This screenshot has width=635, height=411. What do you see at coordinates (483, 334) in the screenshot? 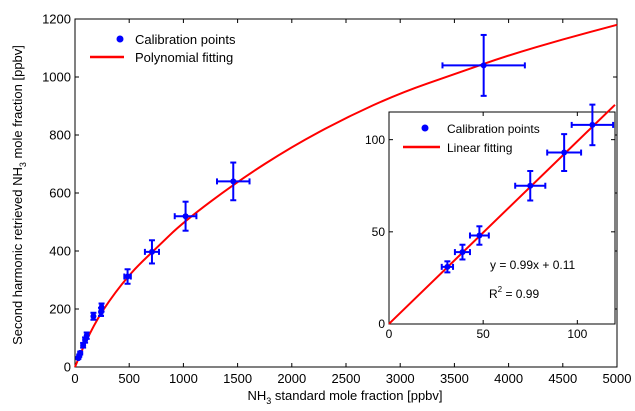
I see `inset-x-tick-label: 50` at bounding box center [483, 334].